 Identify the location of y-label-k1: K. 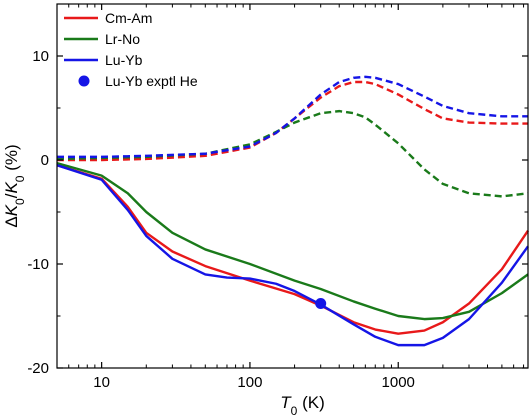
(11, 210).